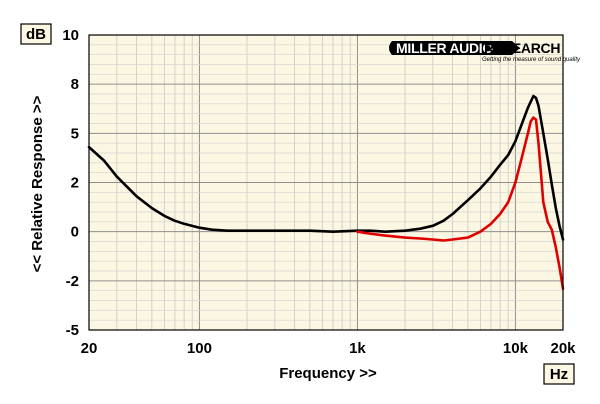 The width and height of the screenshot is (600, 404). Describe the element at coordinates (75, 133) in the screenshot. I see `y-tick-label: 5` at that location.